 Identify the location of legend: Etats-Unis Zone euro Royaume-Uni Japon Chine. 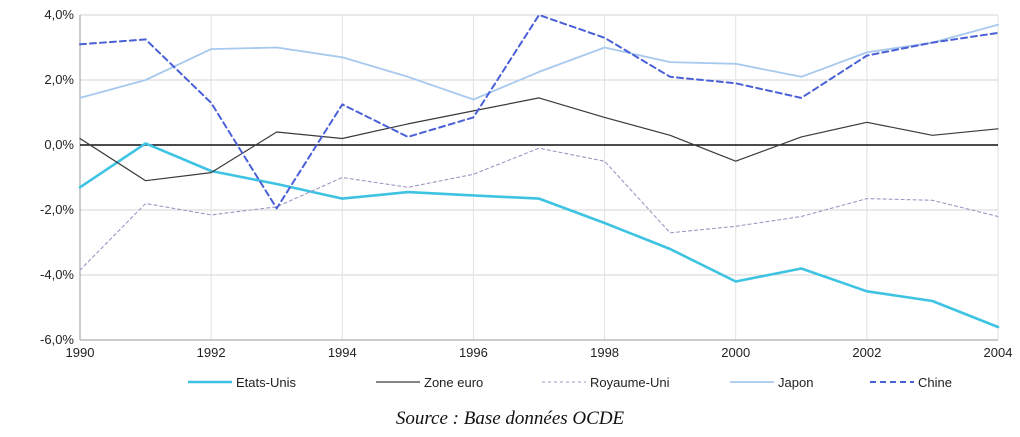
(570, 382).